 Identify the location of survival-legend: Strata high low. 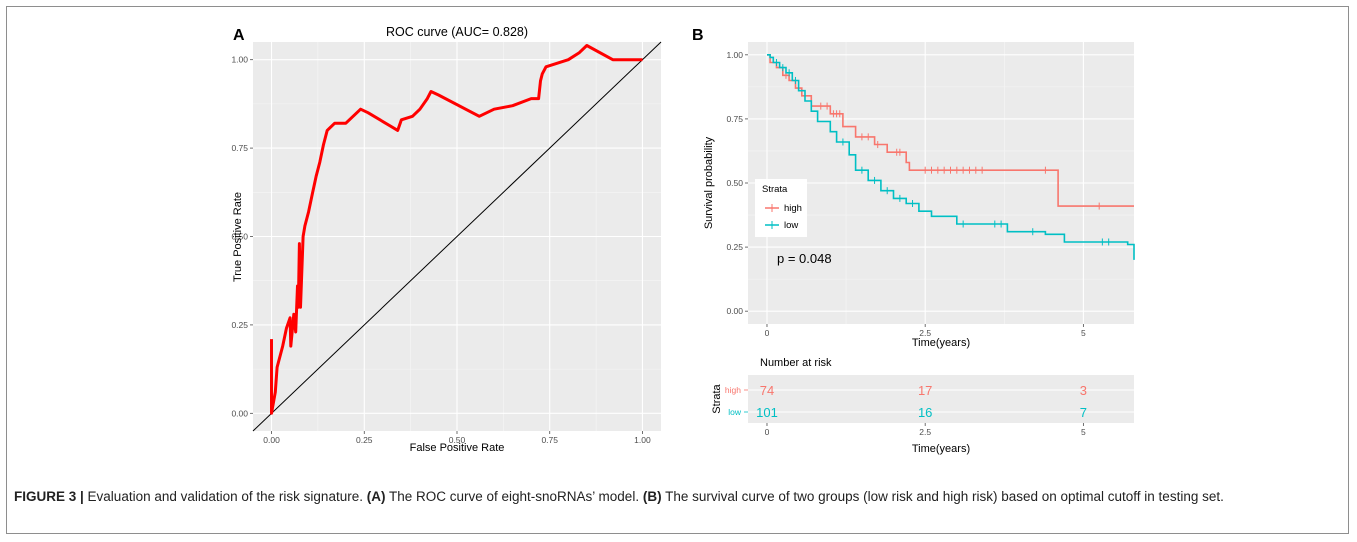
(781, 208).